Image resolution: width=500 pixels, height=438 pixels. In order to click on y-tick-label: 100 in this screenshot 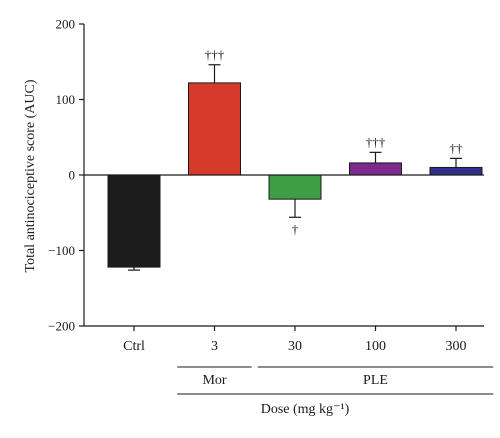, I will do `click(66, 99)`.